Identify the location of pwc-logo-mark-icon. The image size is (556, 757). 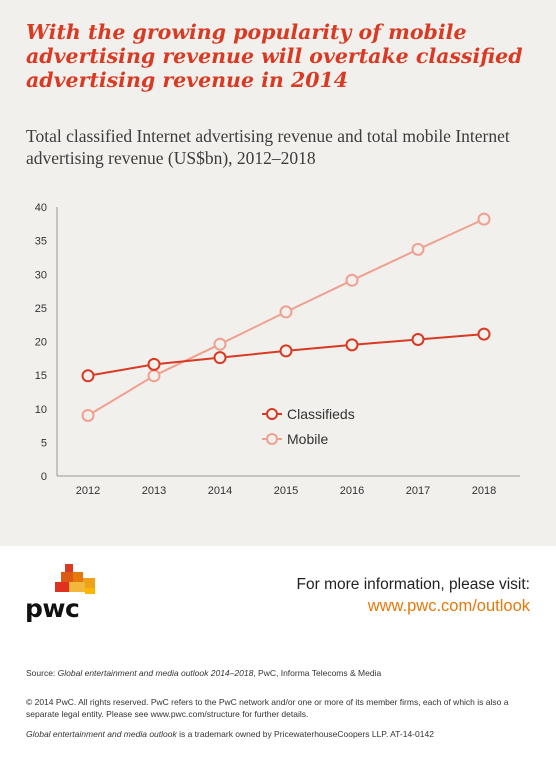
(75, 579).